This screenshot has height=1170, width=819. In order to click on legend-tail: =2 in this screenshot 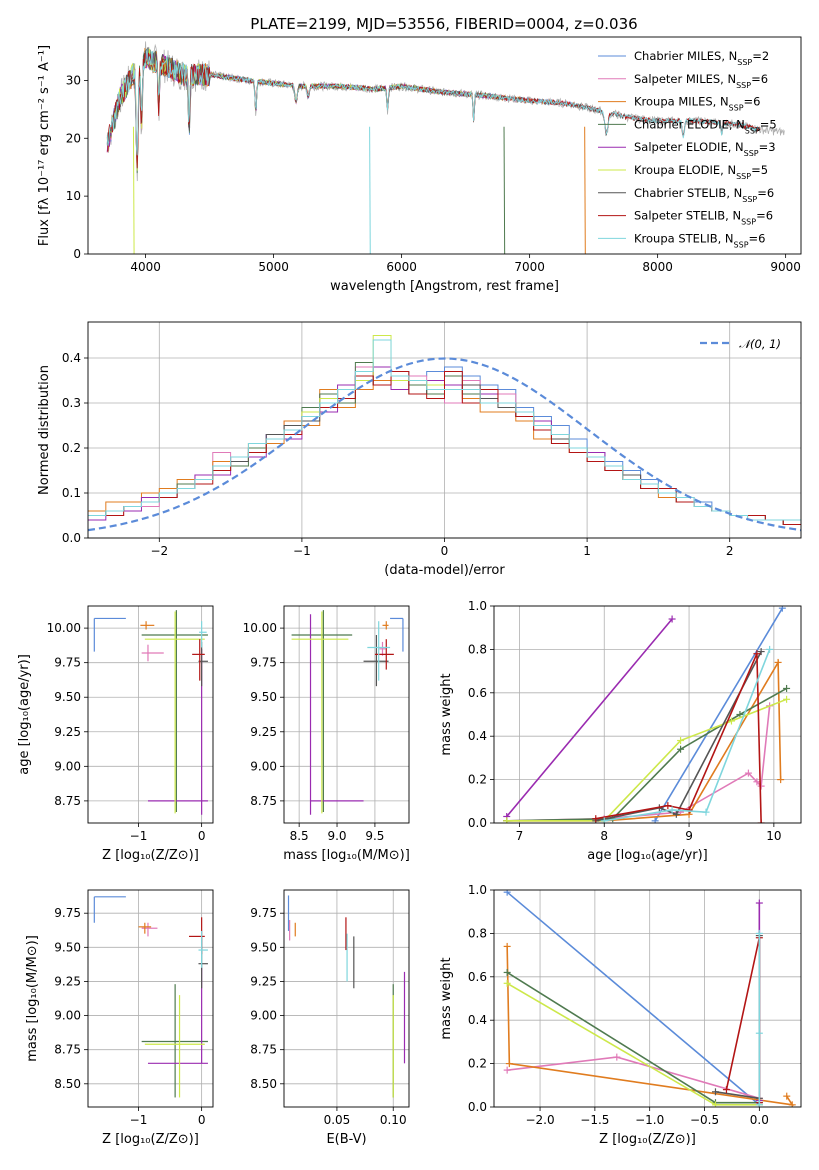, I will do `click(760, 56)`.